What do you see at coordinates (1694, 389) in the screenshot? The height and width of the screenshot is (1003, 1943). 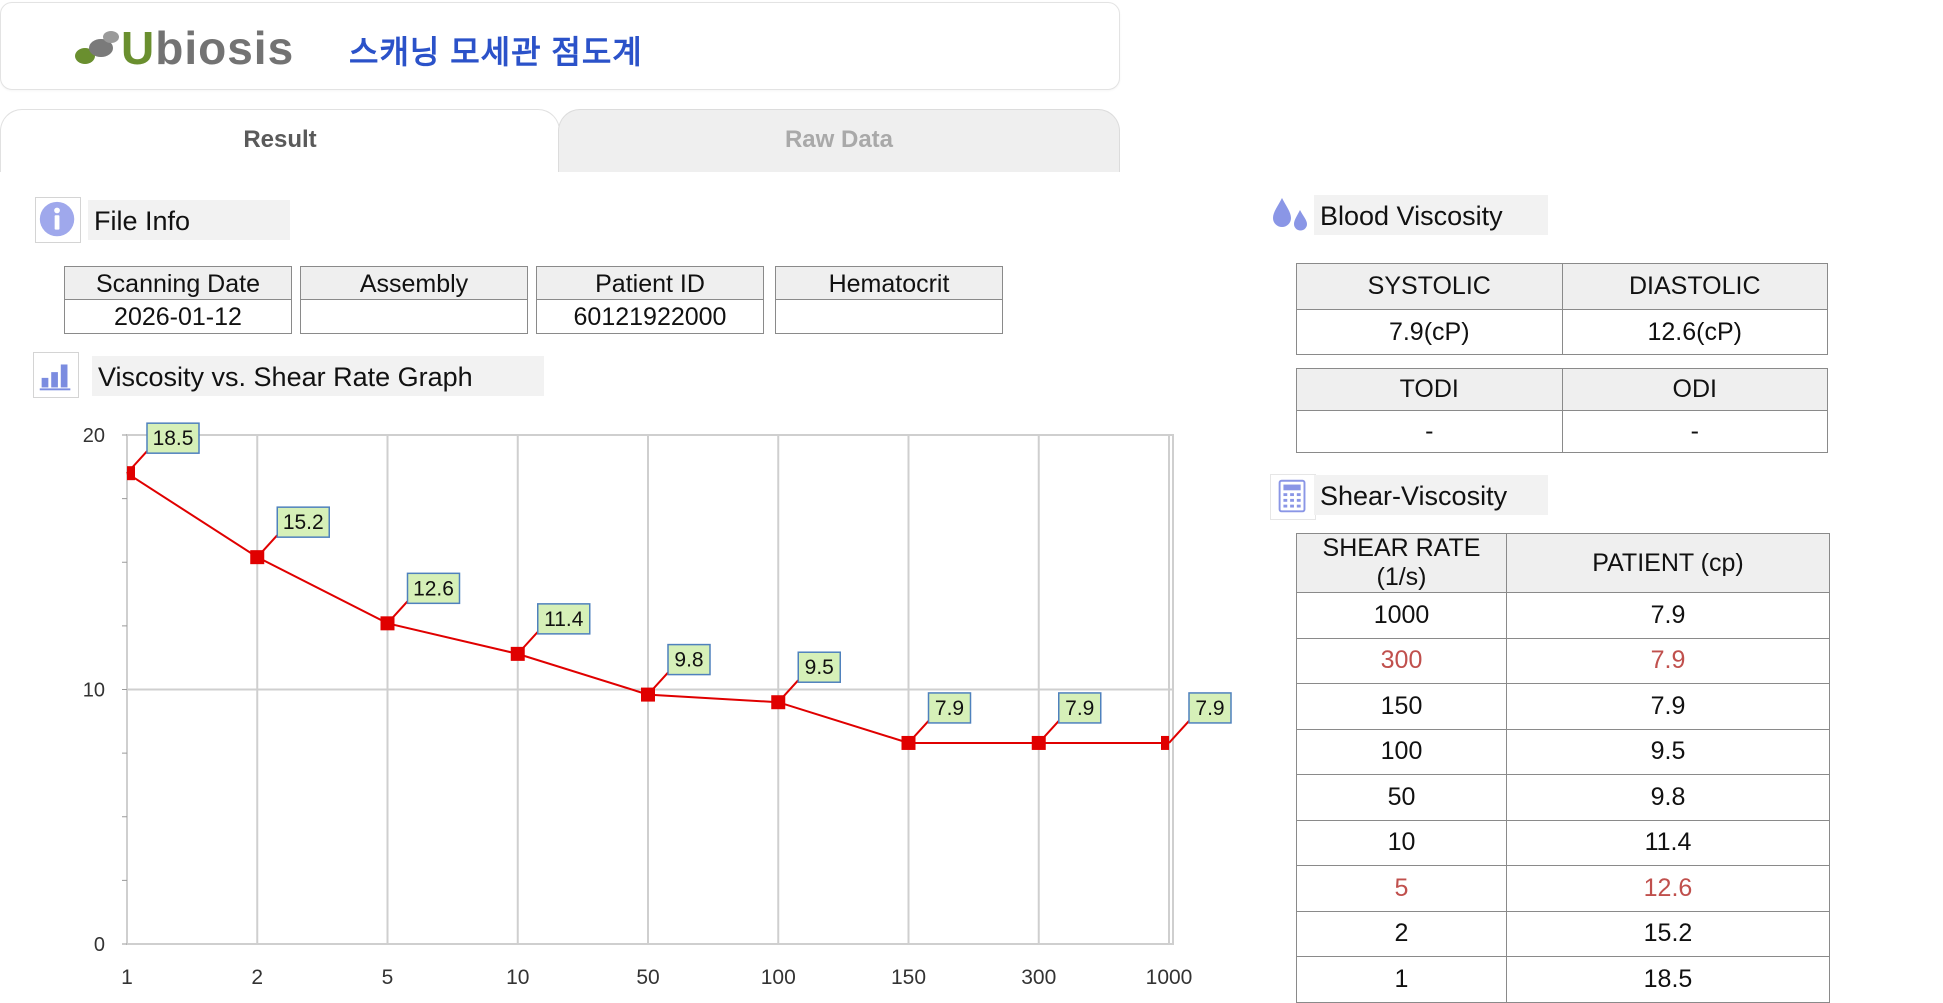 I see `odi-header: ODI` at bounding box center [1694, 389].